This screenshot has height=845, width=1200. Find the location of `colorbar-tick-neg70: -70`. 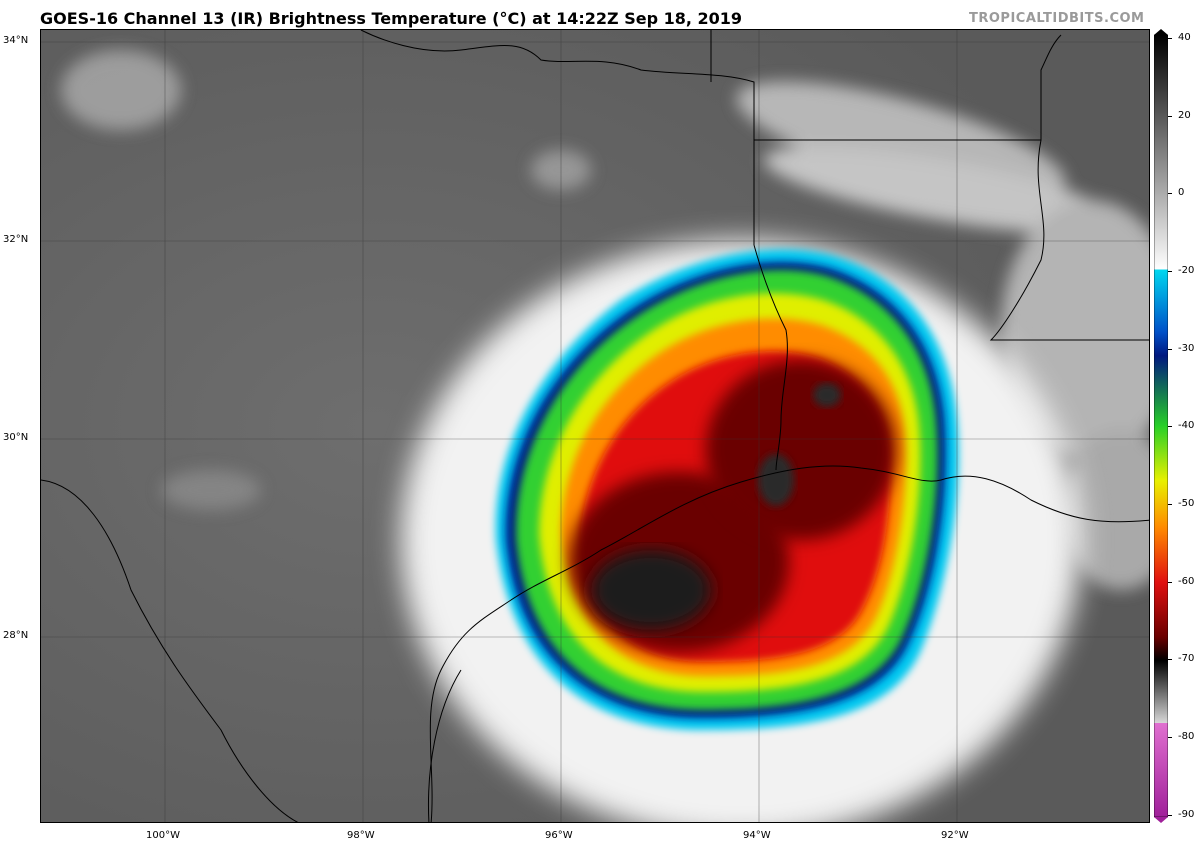

colorbar-tick-neg70: -70 is located at coordinates (1186, 658).